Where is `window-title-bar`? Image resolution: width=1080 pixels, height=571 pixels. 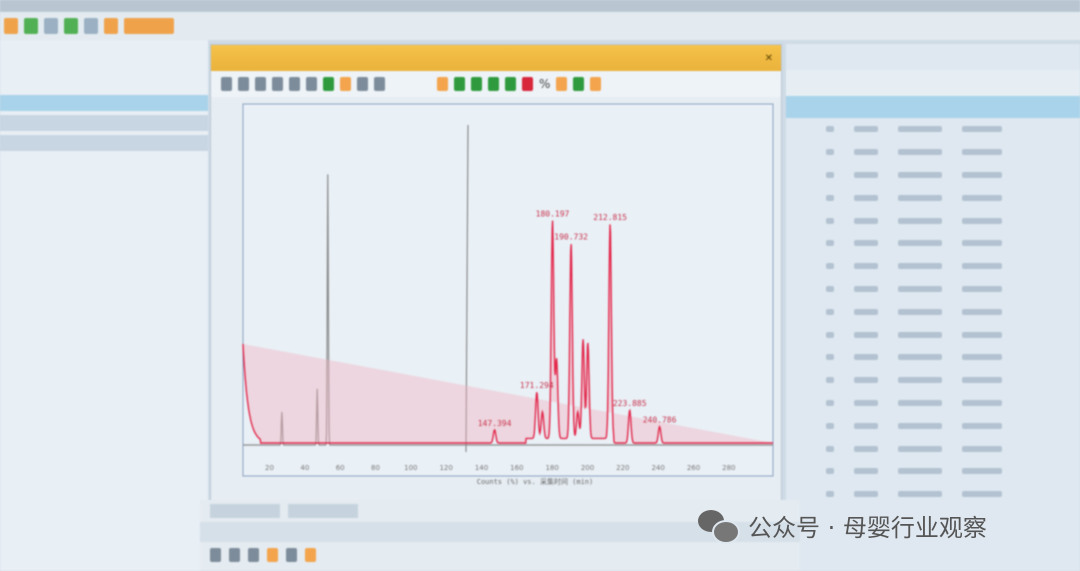 window-title-bar is located at coordinates (500, 532).